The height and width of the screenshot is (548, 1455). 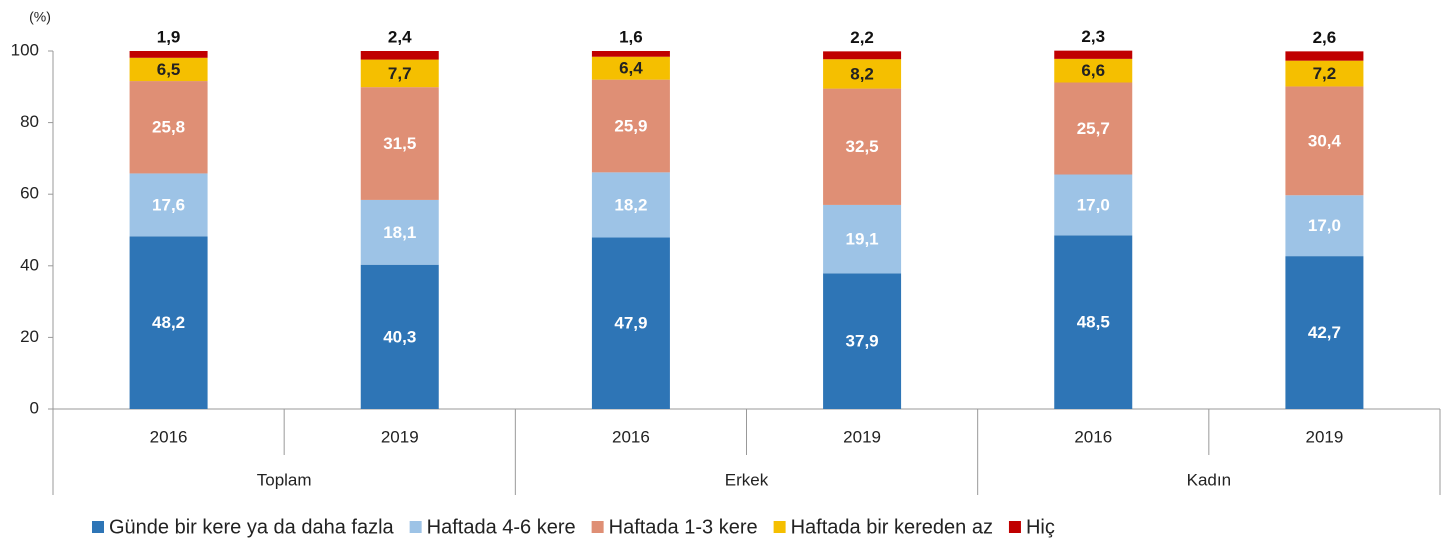 What do you see at coordinates (501, 527) in the screenshot?
I see `legend-label: Haftada 4-6 kere` at bounding box center [501, 527].